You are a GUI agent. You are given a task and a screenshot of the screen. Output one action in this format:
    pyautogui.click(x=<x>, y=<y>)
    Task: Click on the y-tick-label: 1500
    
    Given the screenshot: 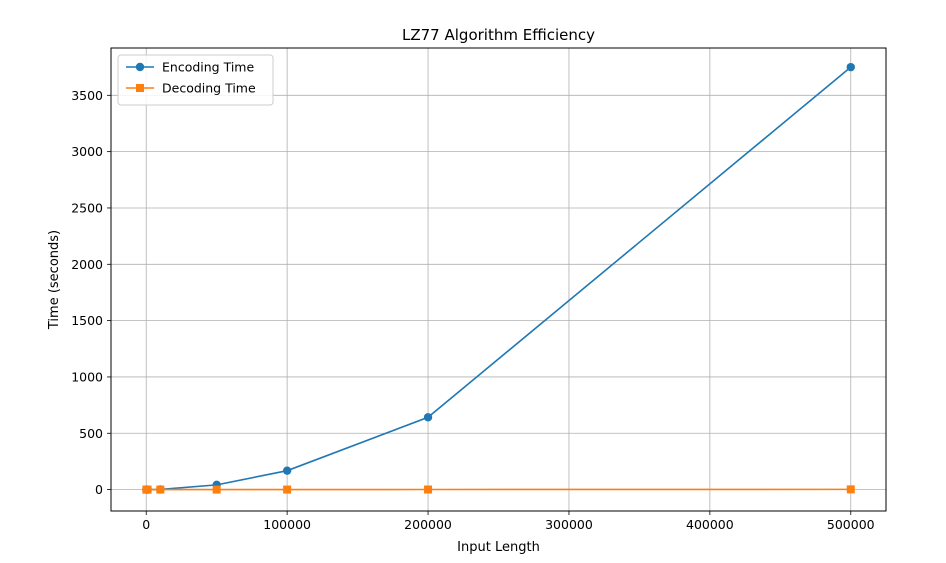 What is the action you would take?
    pyautogui.click(x=87, y=320)
    